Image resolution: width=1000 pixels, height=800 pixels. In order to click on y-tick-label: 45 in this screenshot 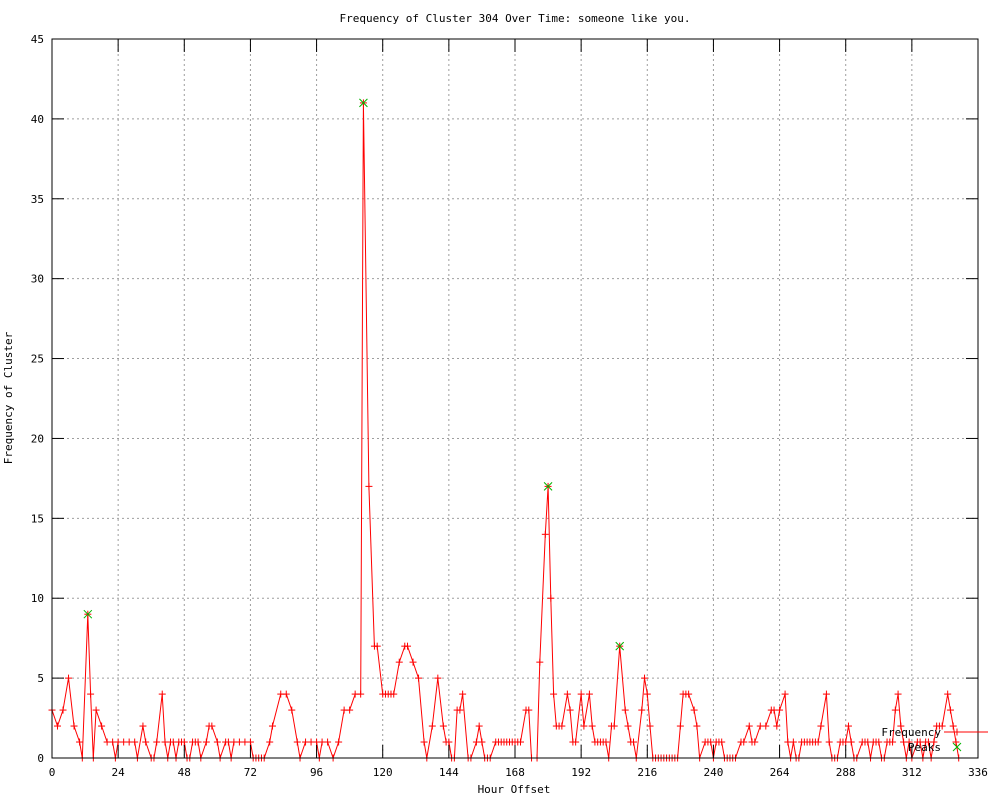, I will do `click(37, 39)`.